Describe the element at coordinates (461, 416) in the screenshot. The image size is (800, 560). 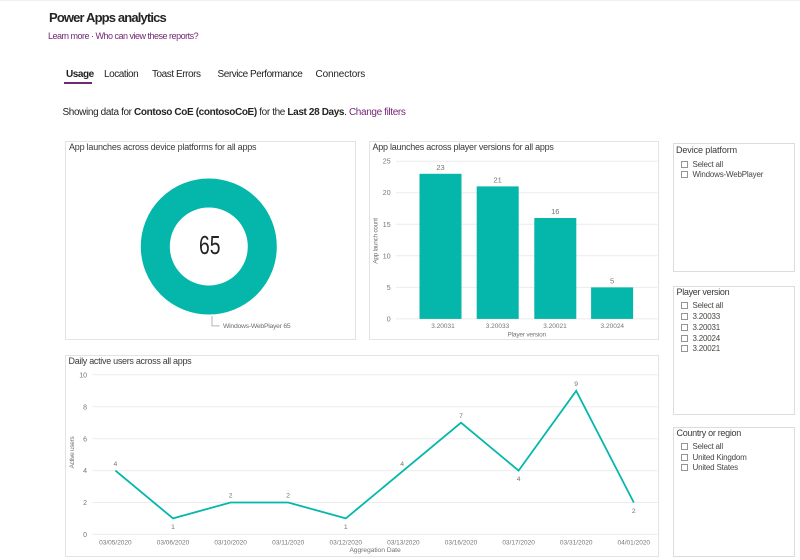
I see `svg-text: 7` at that location.